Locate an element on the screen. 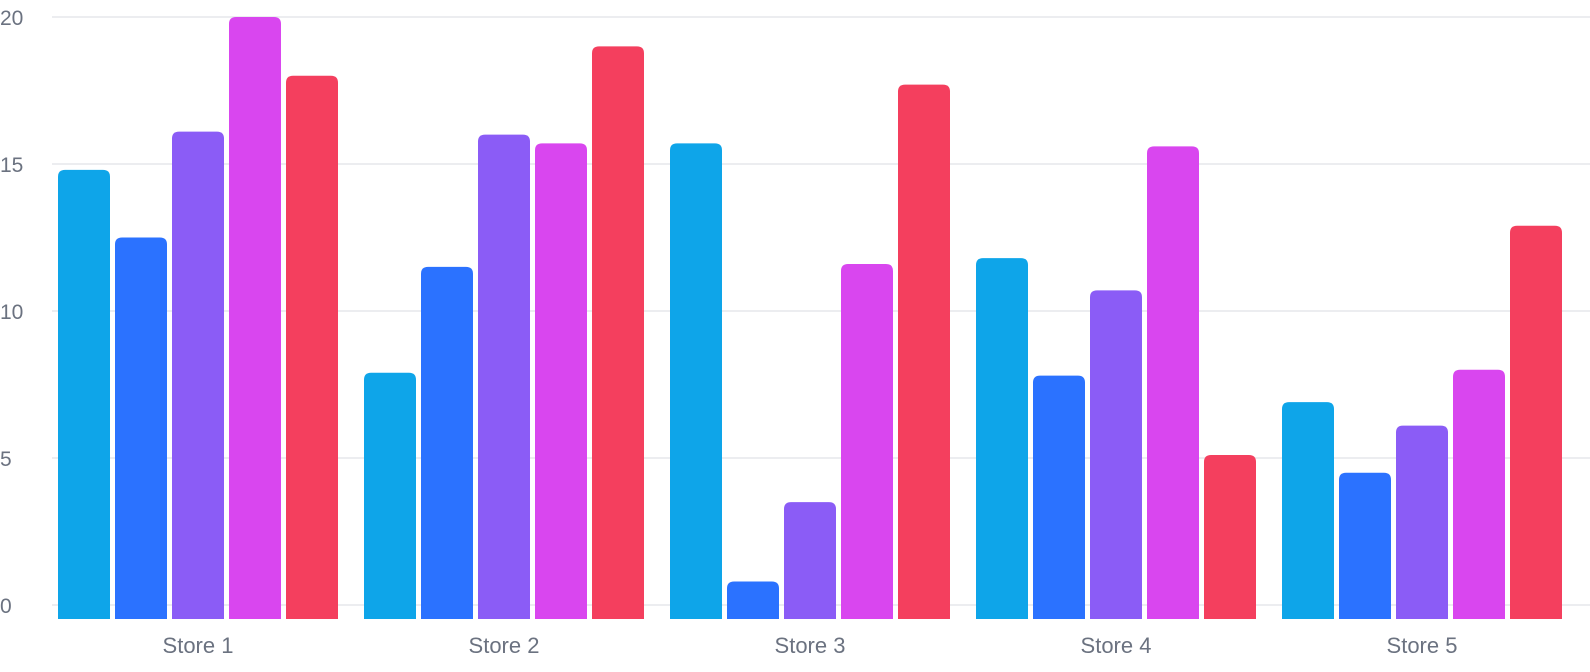 The height and width of the screenshot is (672, 1590). y-tick-label: 20 is located at coordinates (11, 18).